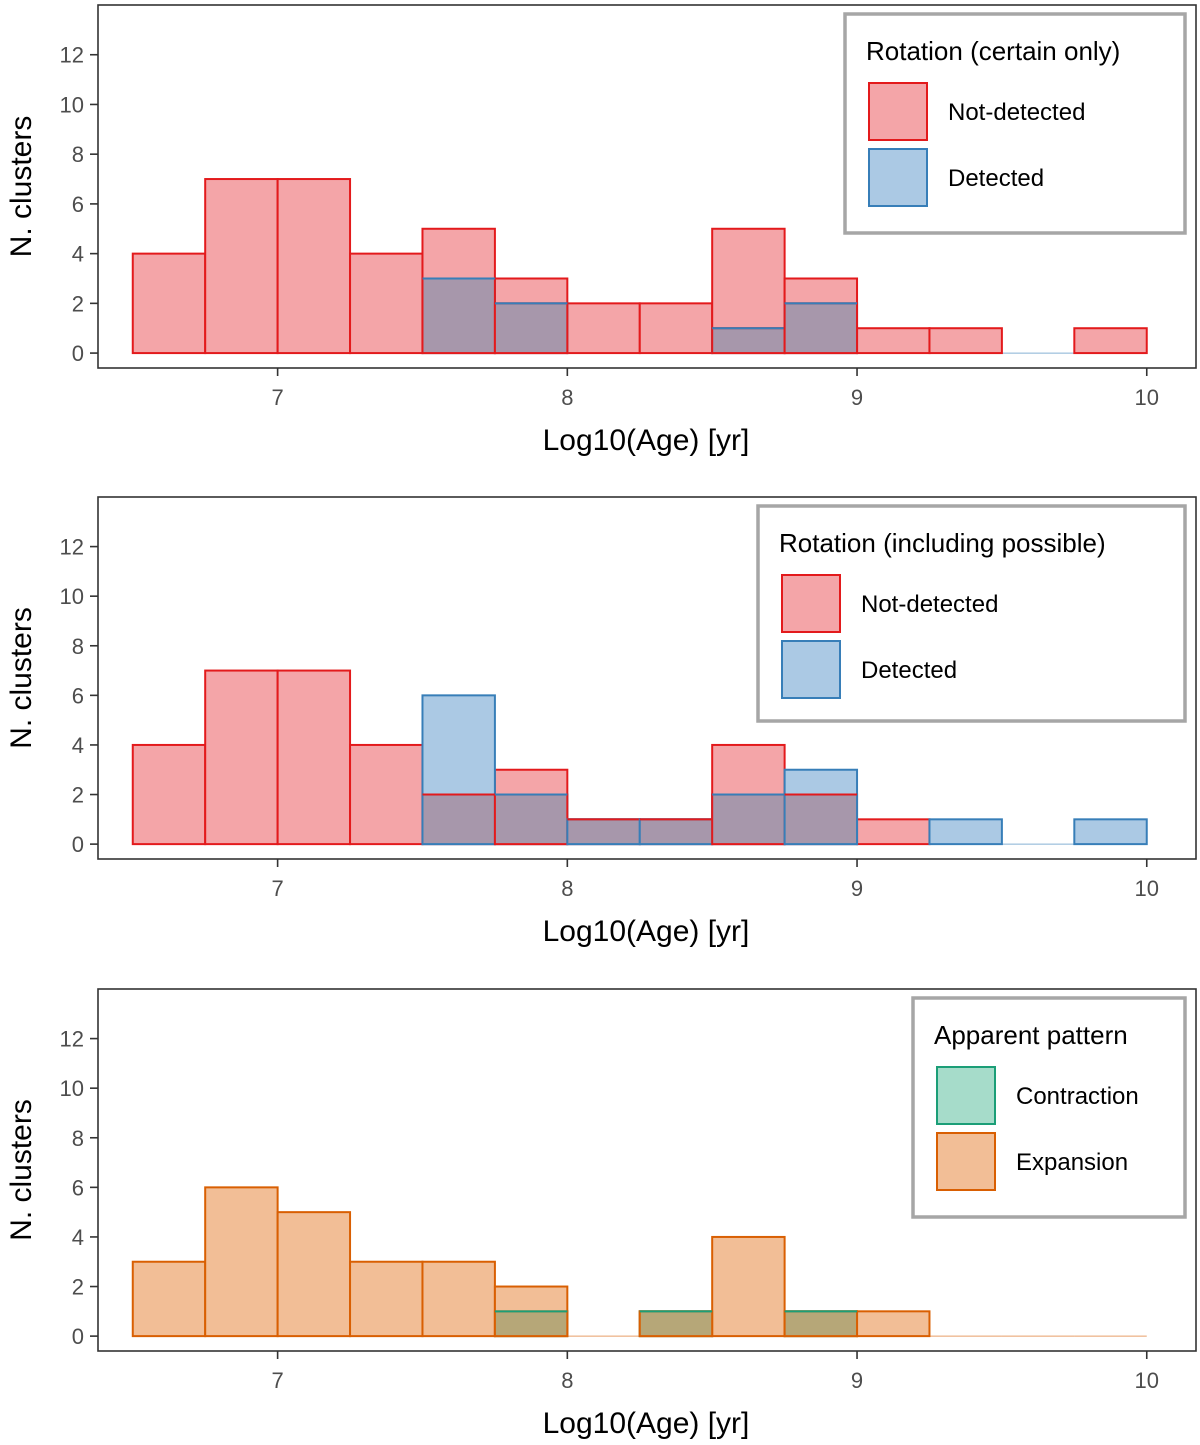 This screenshot has height=1445, width=1200. Describe the element at coordinates (1072, 1162) in the screenshot. I see `legend-label-expansion: Expansion` at that location.